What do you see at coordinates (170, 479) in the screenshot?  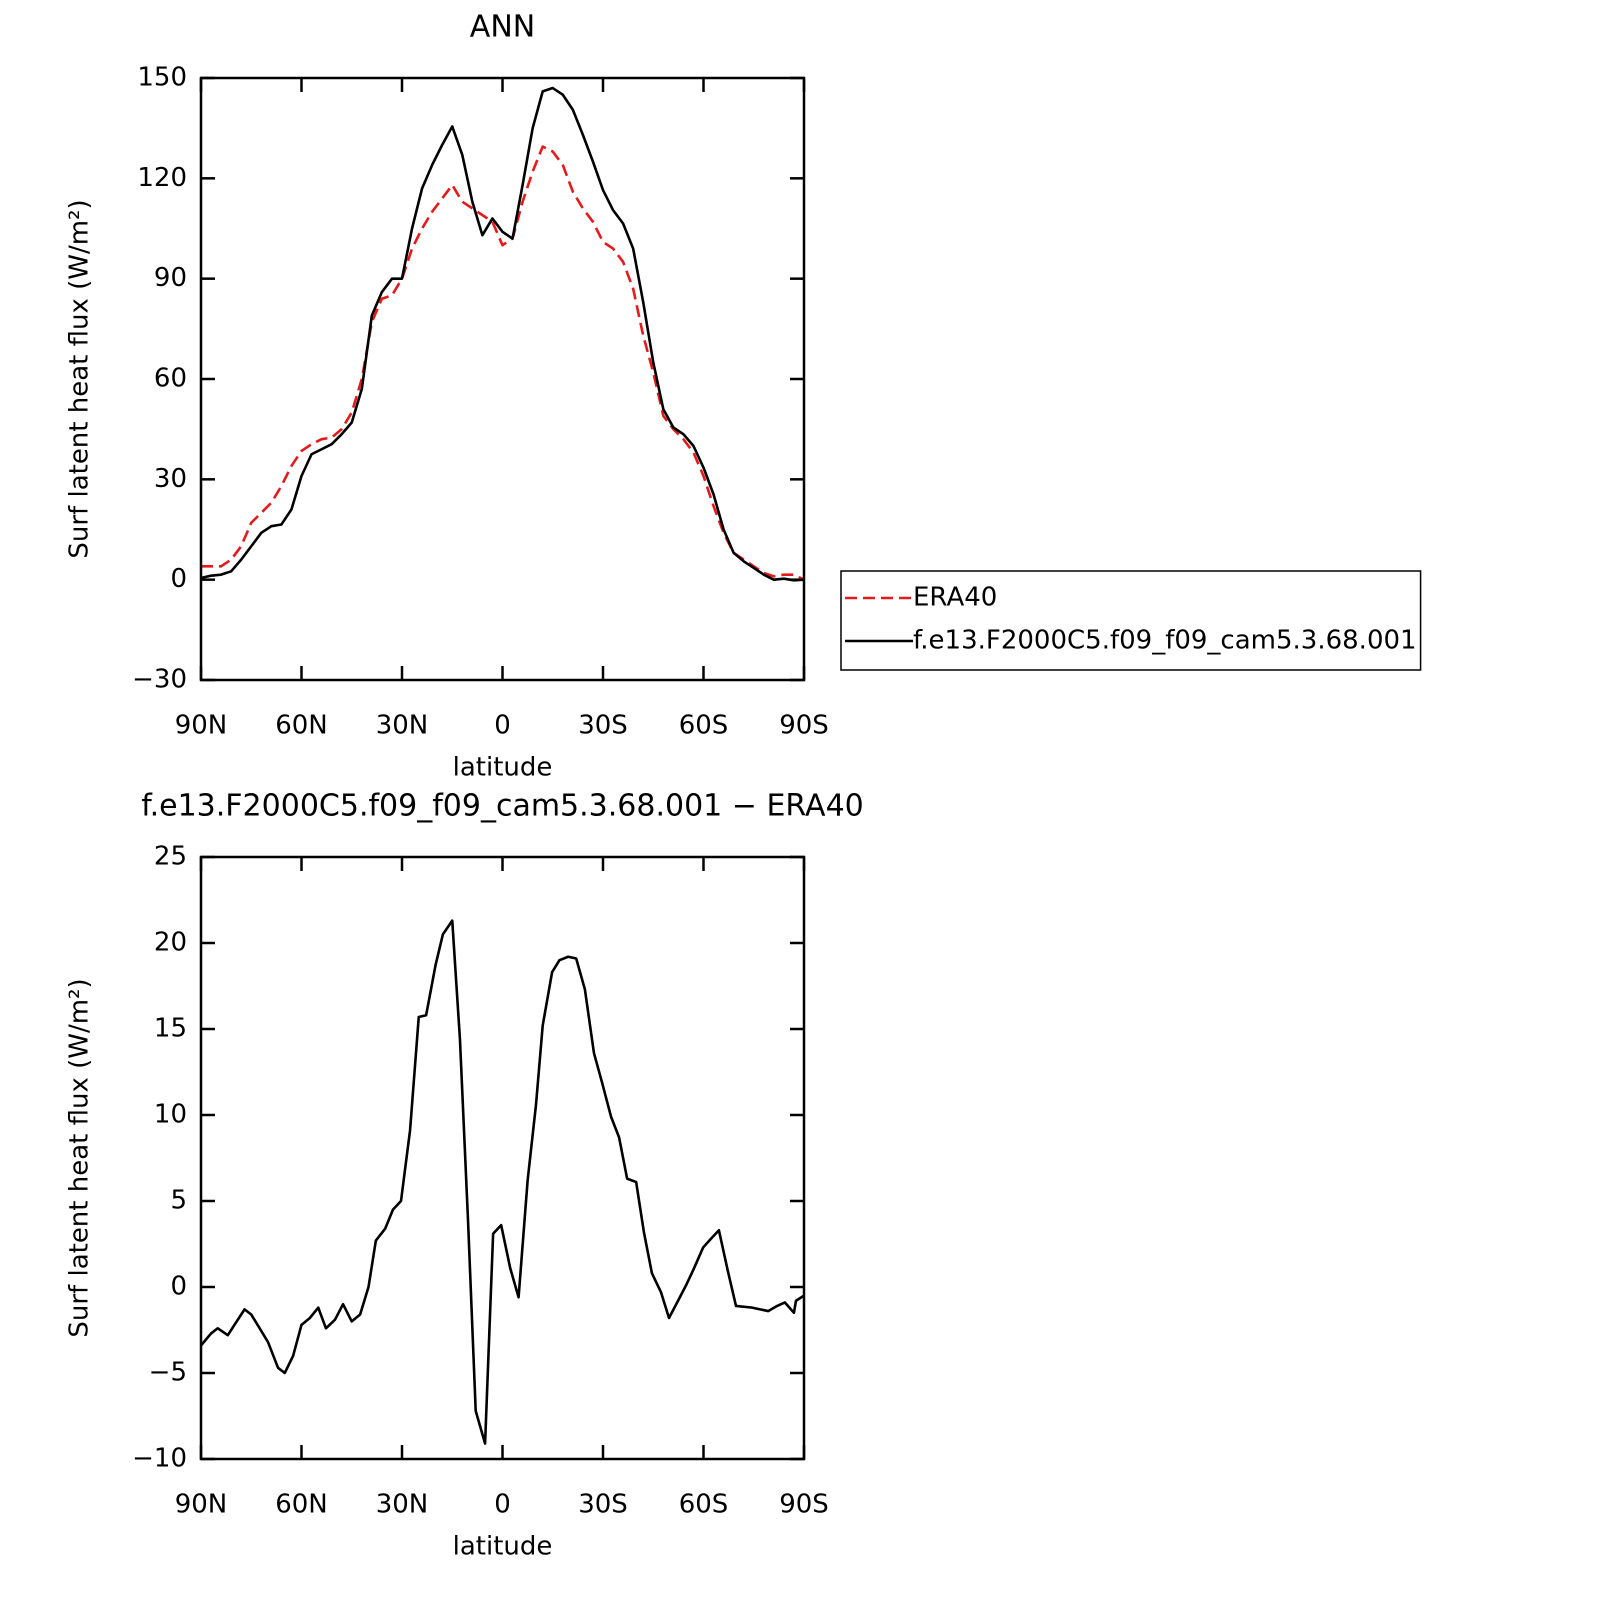 I see `y-tick-label: 30` at bounding box center [170, 479].